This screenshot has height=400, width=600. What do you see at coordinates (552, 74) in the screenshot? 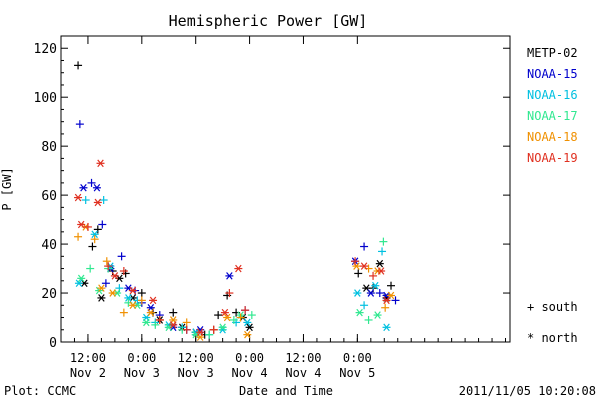
I see `legend-entry: NOAA-15` at bounding box center [552, 74].